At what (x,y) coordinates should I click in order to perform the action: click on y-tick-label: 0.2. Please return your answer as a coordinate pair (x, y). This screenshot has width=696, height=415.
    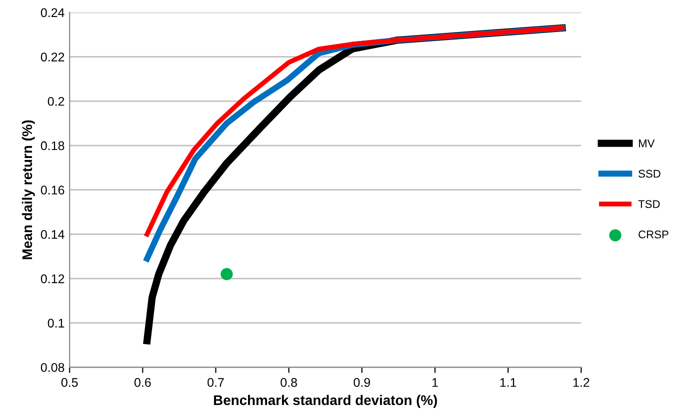
    Looking at the image, I should click on (56, 101).